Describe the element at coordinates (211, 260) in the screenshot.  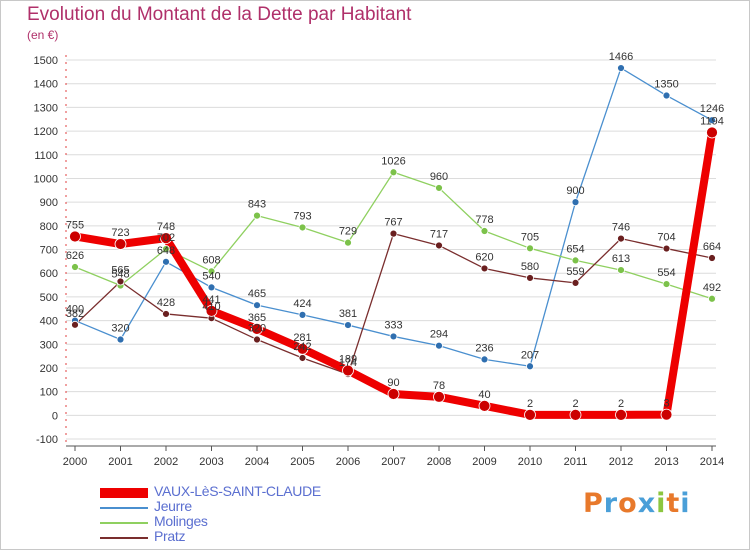
I see `data-label: 608` at that location.